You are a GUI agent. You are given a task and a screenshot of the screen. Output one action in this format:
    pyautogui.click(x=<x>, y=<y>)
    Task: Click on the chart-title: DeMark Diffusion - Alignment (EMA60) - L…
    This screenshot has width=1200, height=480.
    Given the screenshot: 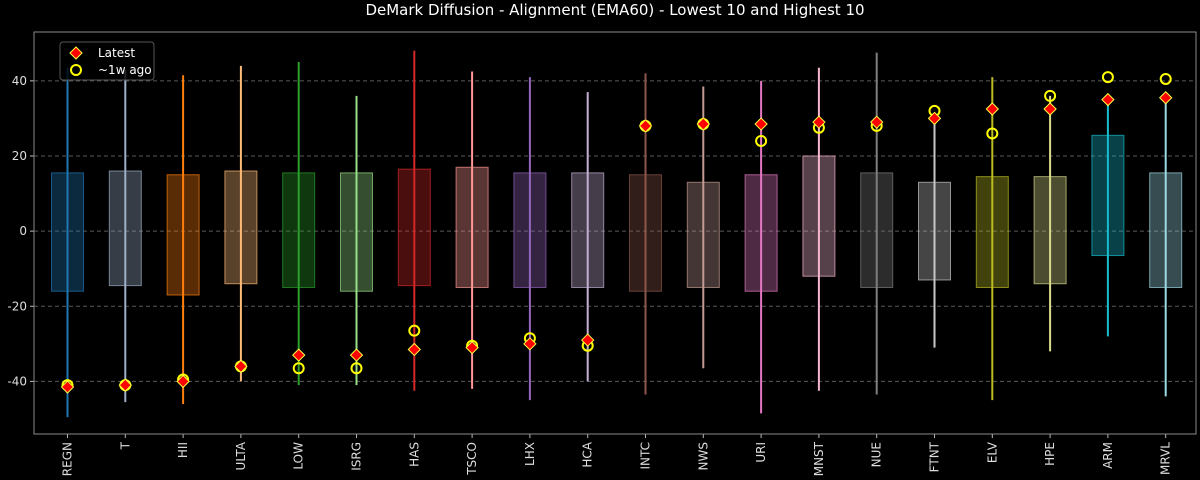 What is the action you would take?
    pyautogui.click(x=614, y=10)
    